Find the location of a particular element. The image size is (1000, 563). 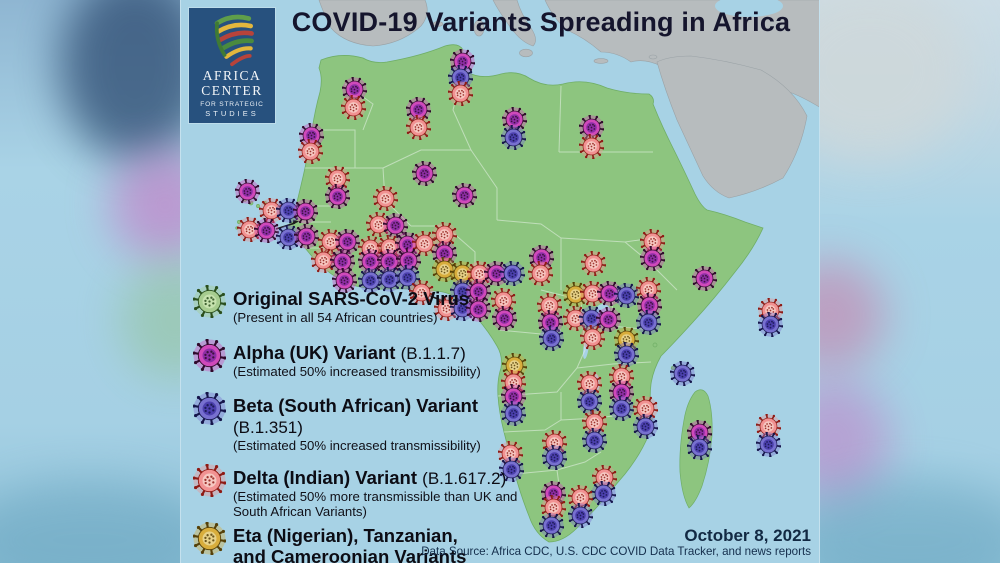

legend-code: (B.1.617.2) is located at coordinates (464, 478).